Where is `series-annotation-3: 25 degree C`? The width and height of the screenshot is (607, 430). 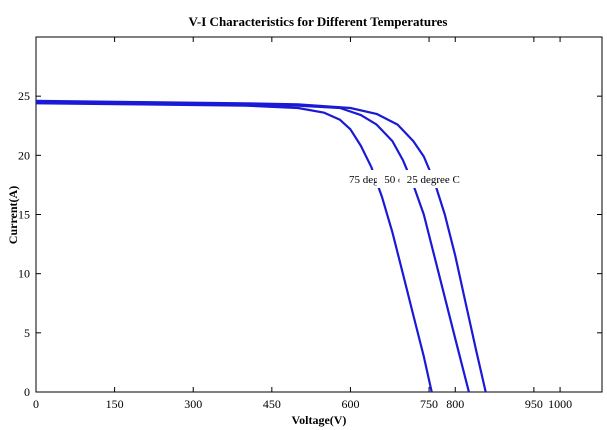
series-annotation-3: 25 degree C is located at coordinates (433, 180).